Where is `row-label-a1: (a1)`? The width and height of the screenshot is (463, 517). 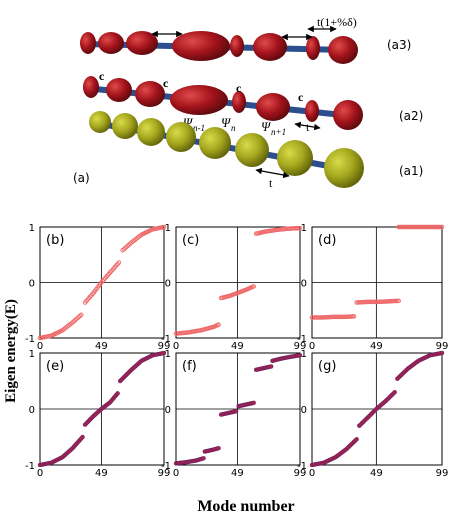 row-label-a1: (a1) is located at coordinates (411, 171).